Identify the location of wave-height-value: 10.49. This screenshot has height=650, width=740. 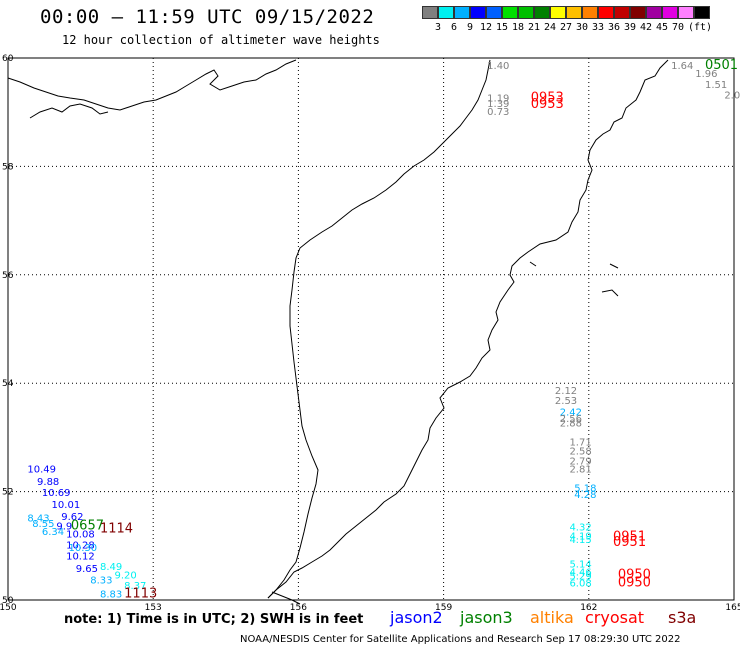
(41, 470).